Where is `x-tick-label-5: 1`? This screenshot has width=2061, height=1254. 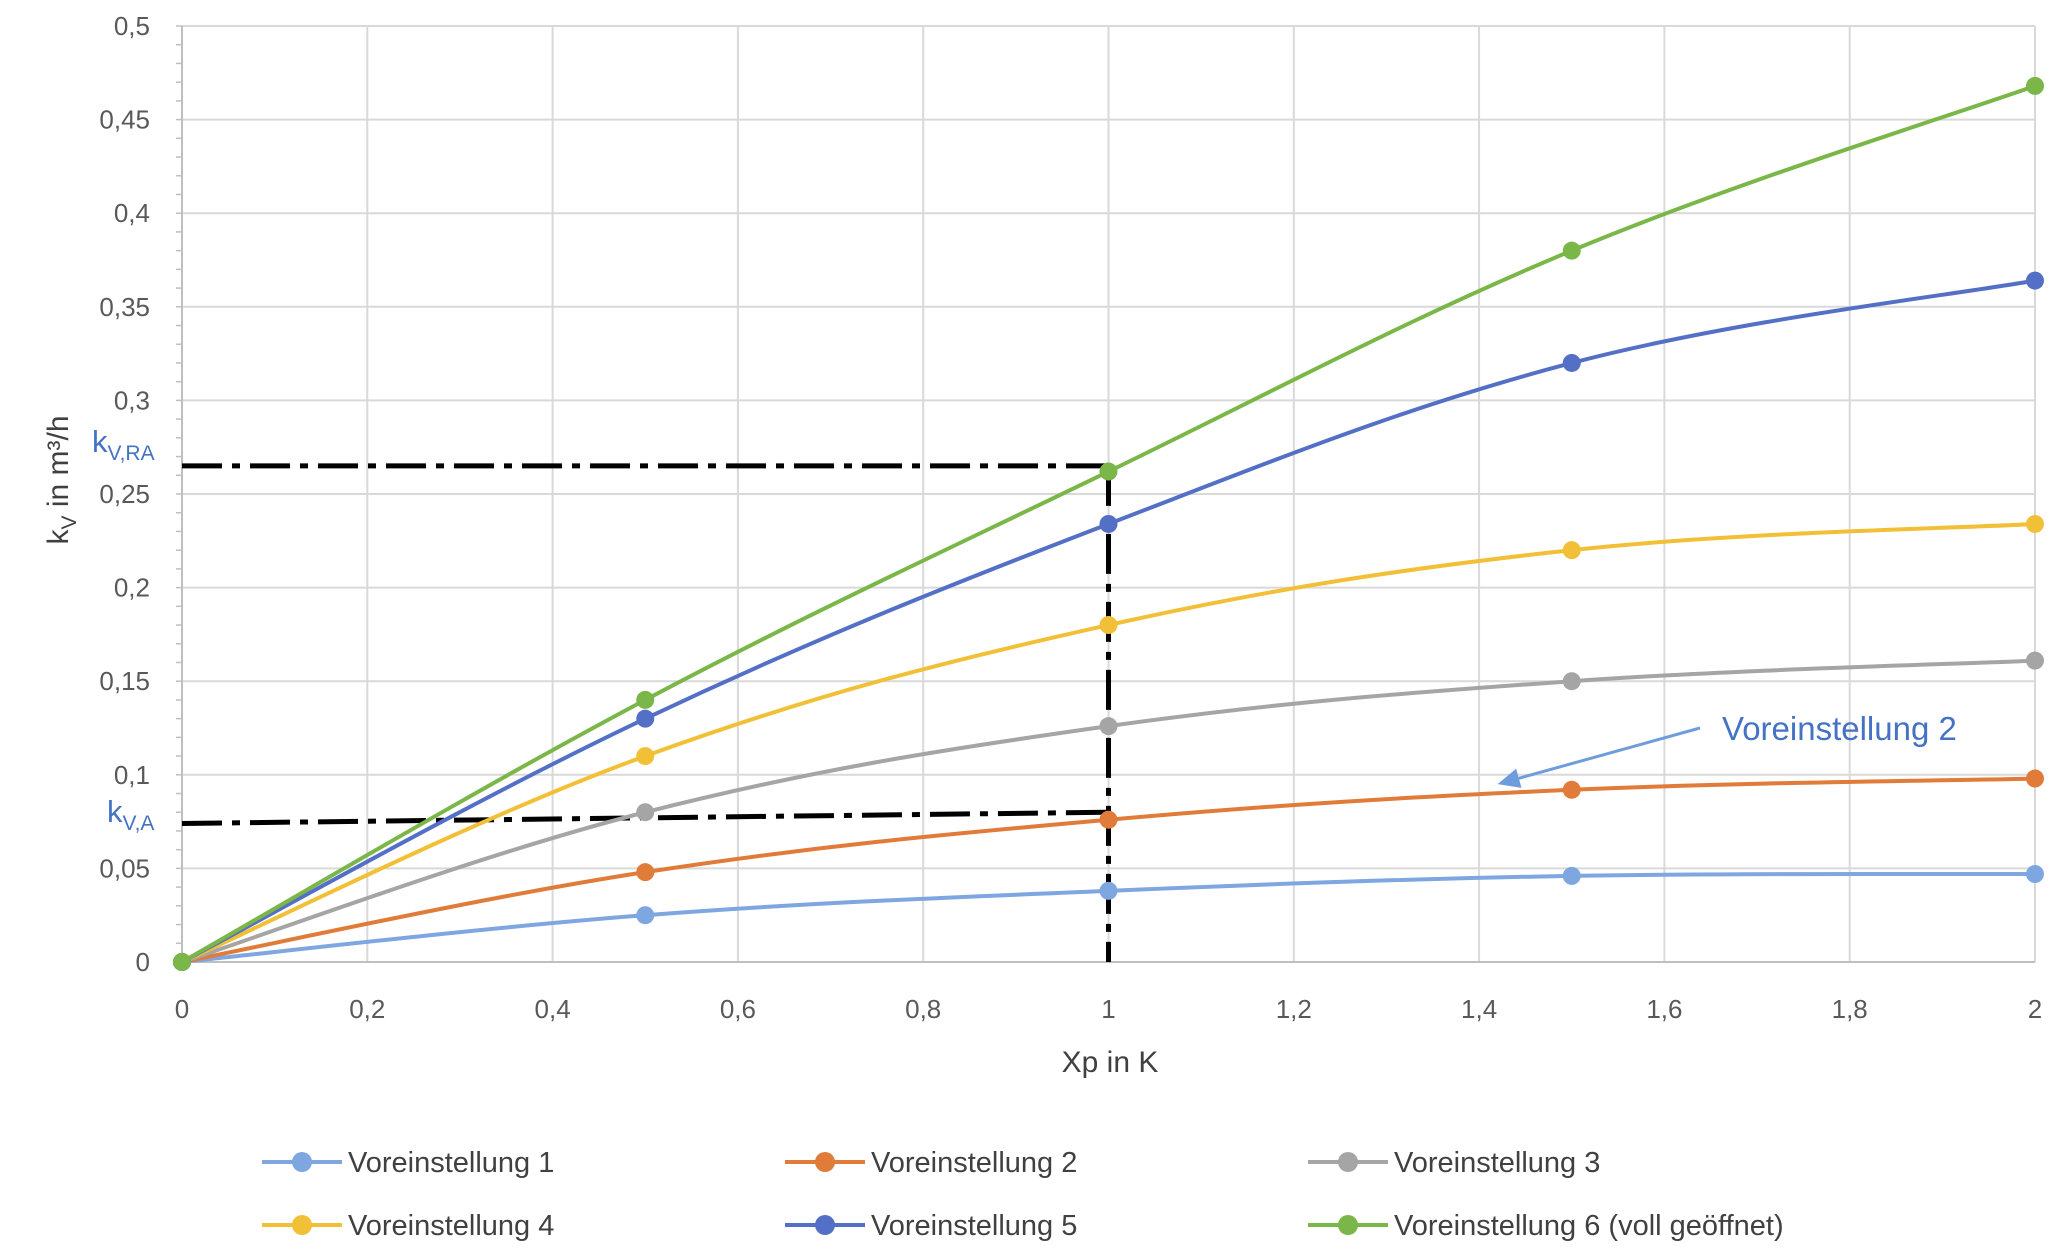 x-tick-label-5: 1 is located at coordinates (1108, 1009).